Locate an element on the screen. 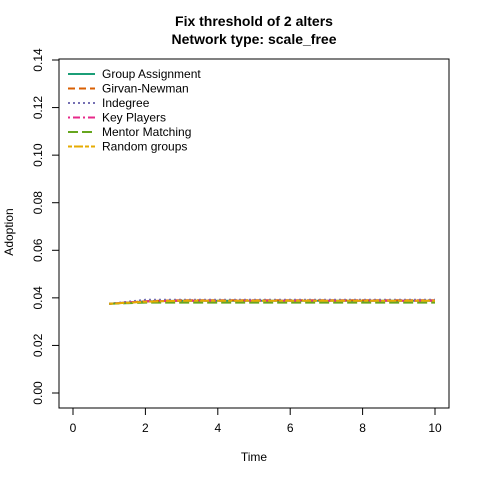  x-tick-label: 4 is located at coordinates (217, 428).